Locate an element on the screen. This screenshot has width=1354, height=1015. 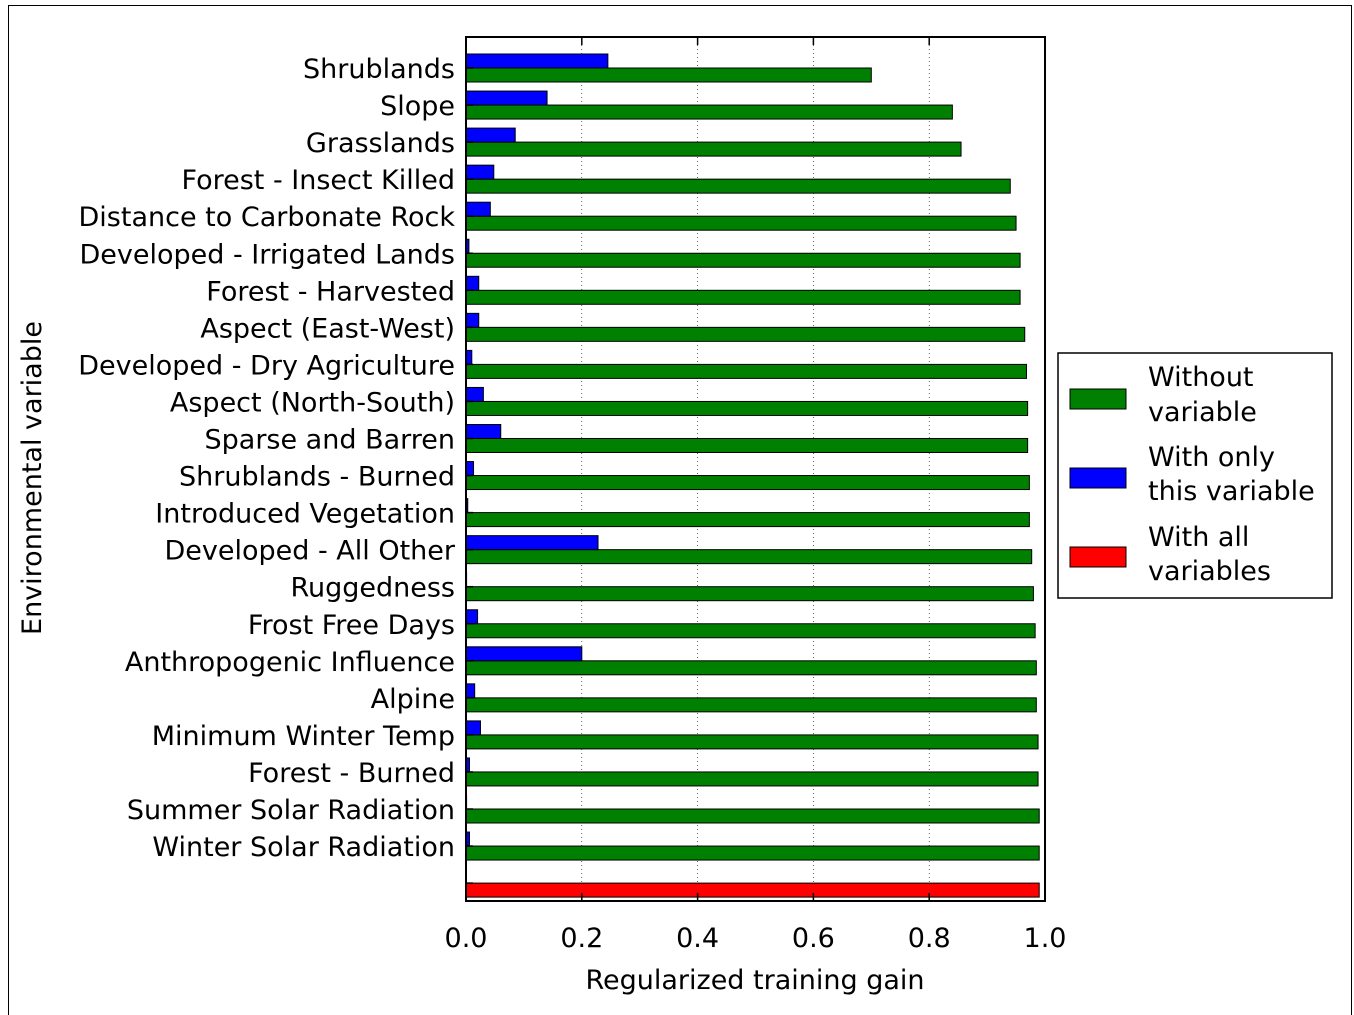
legend-label-only-1: With only is located at coordinates (1211, 457).